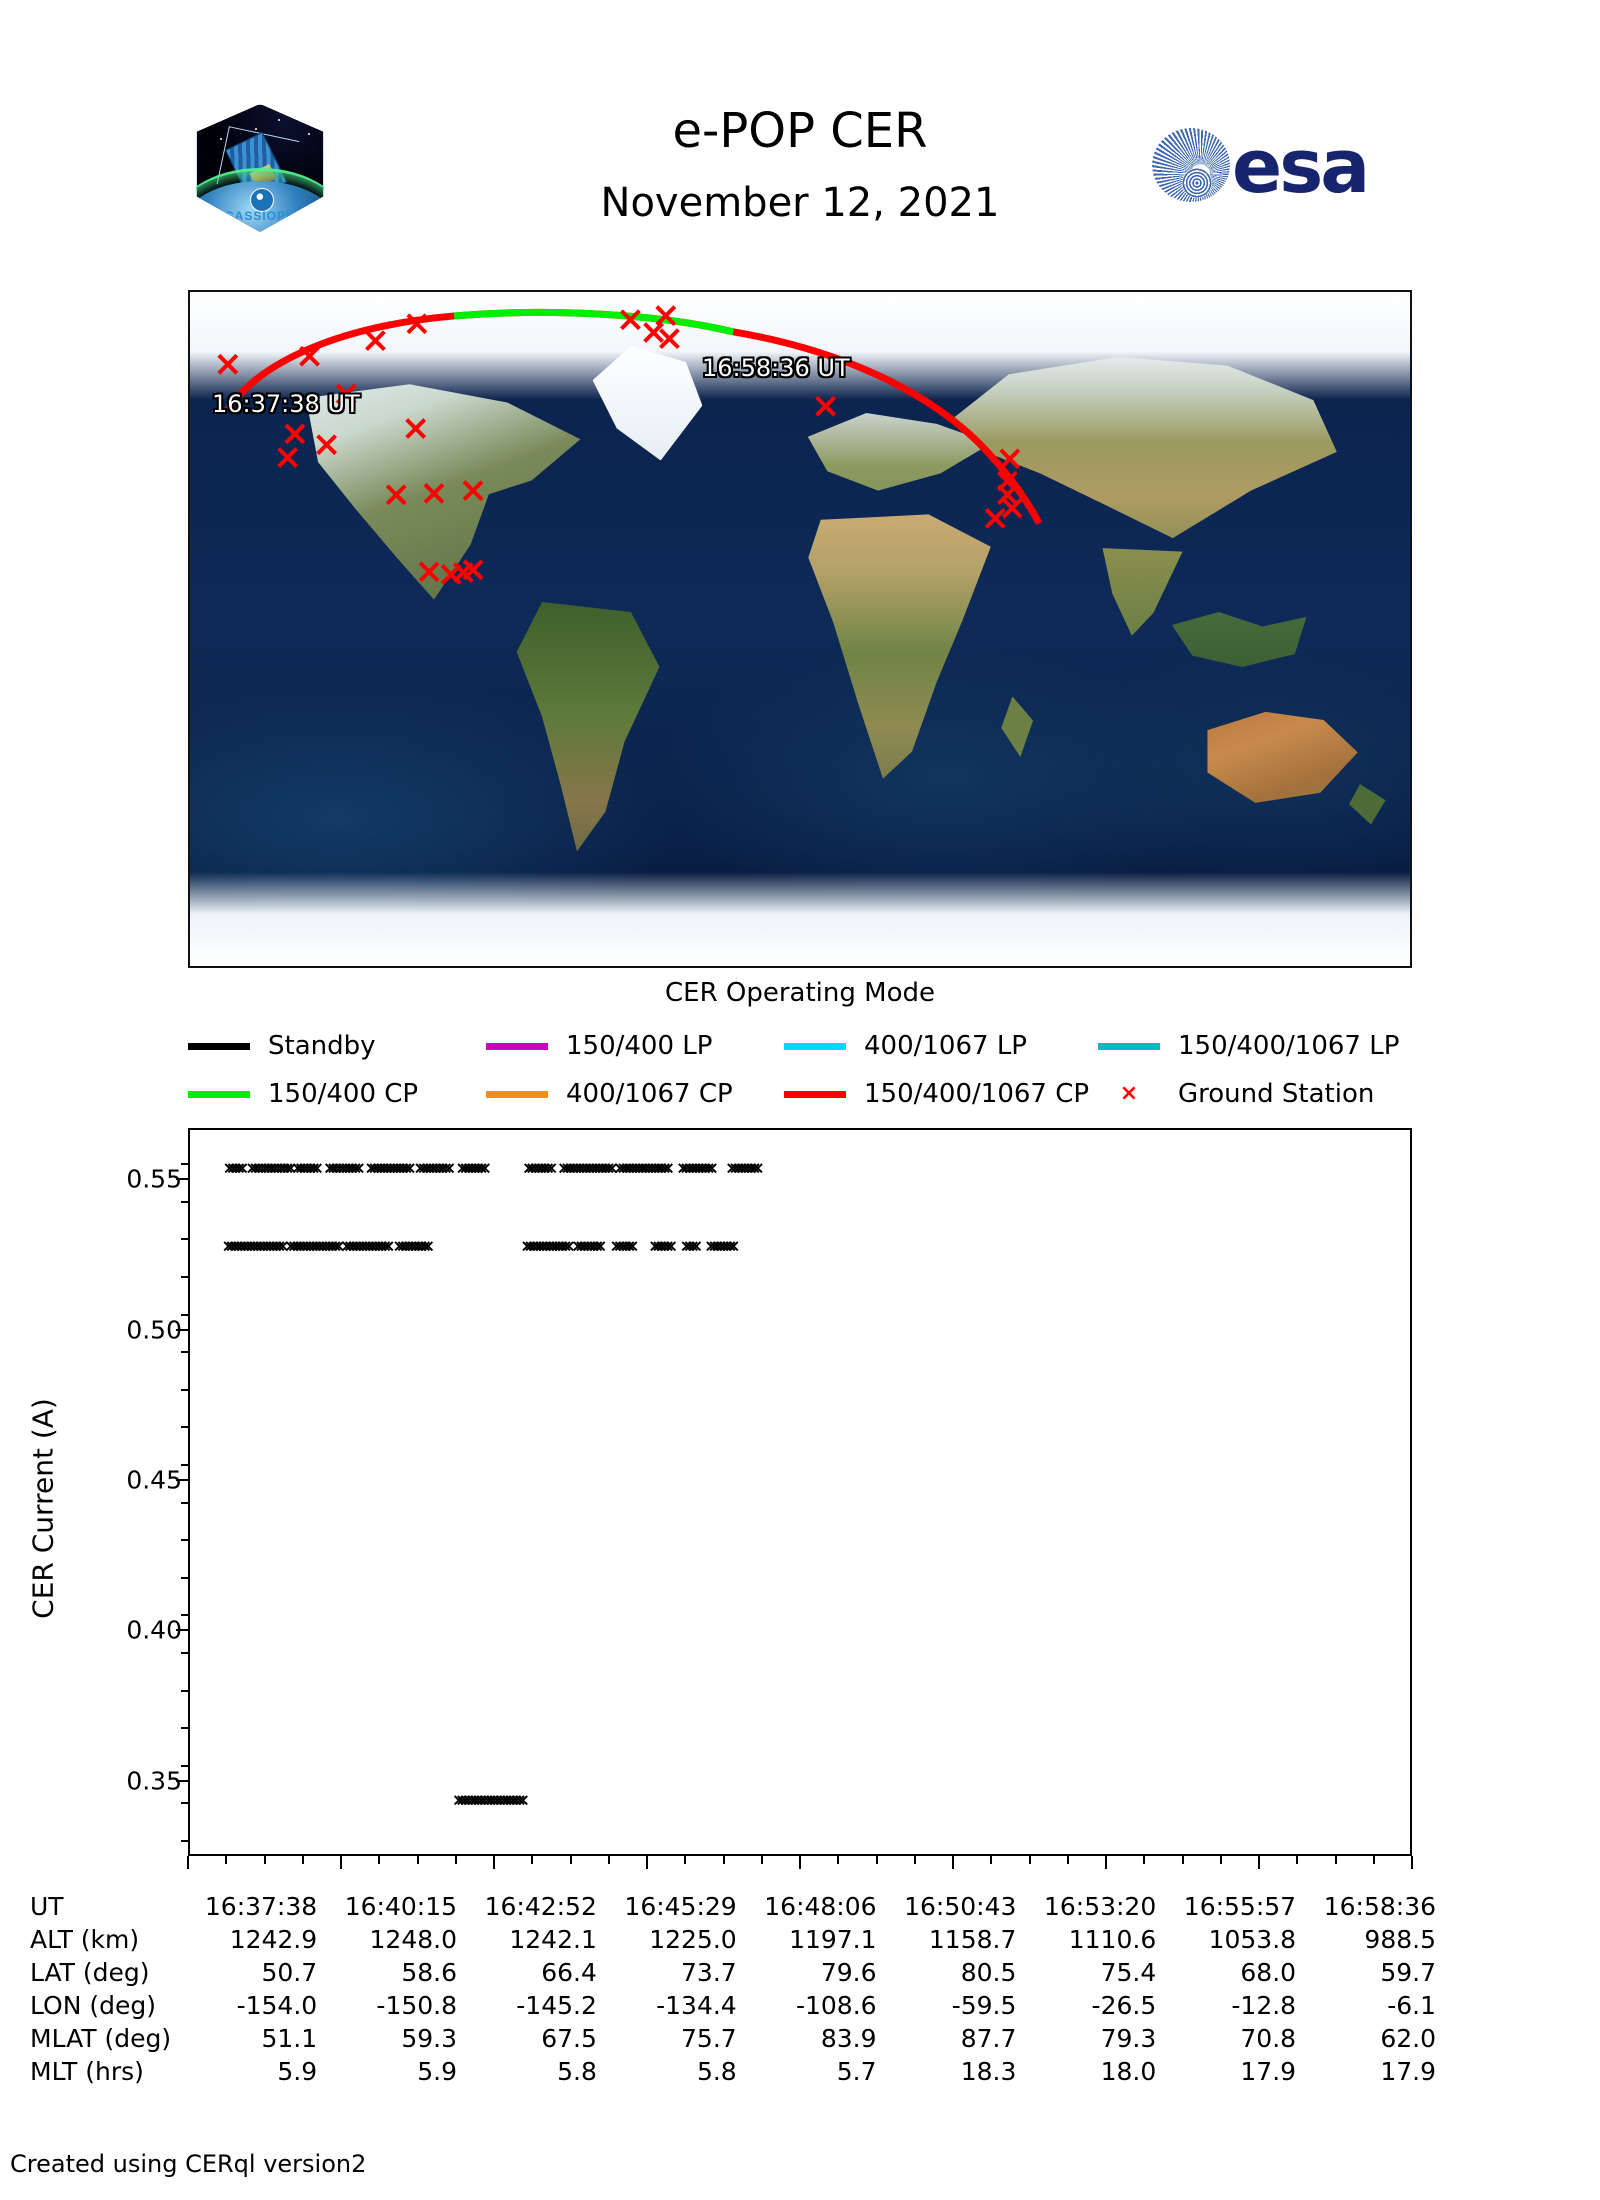 This screenshot has width=1600, height=2200. What do you see at coordinates (776, 368) in the screenshot?
I see `map-end-time-label: 16:58:36 UT` at bounding box center [776, 368].